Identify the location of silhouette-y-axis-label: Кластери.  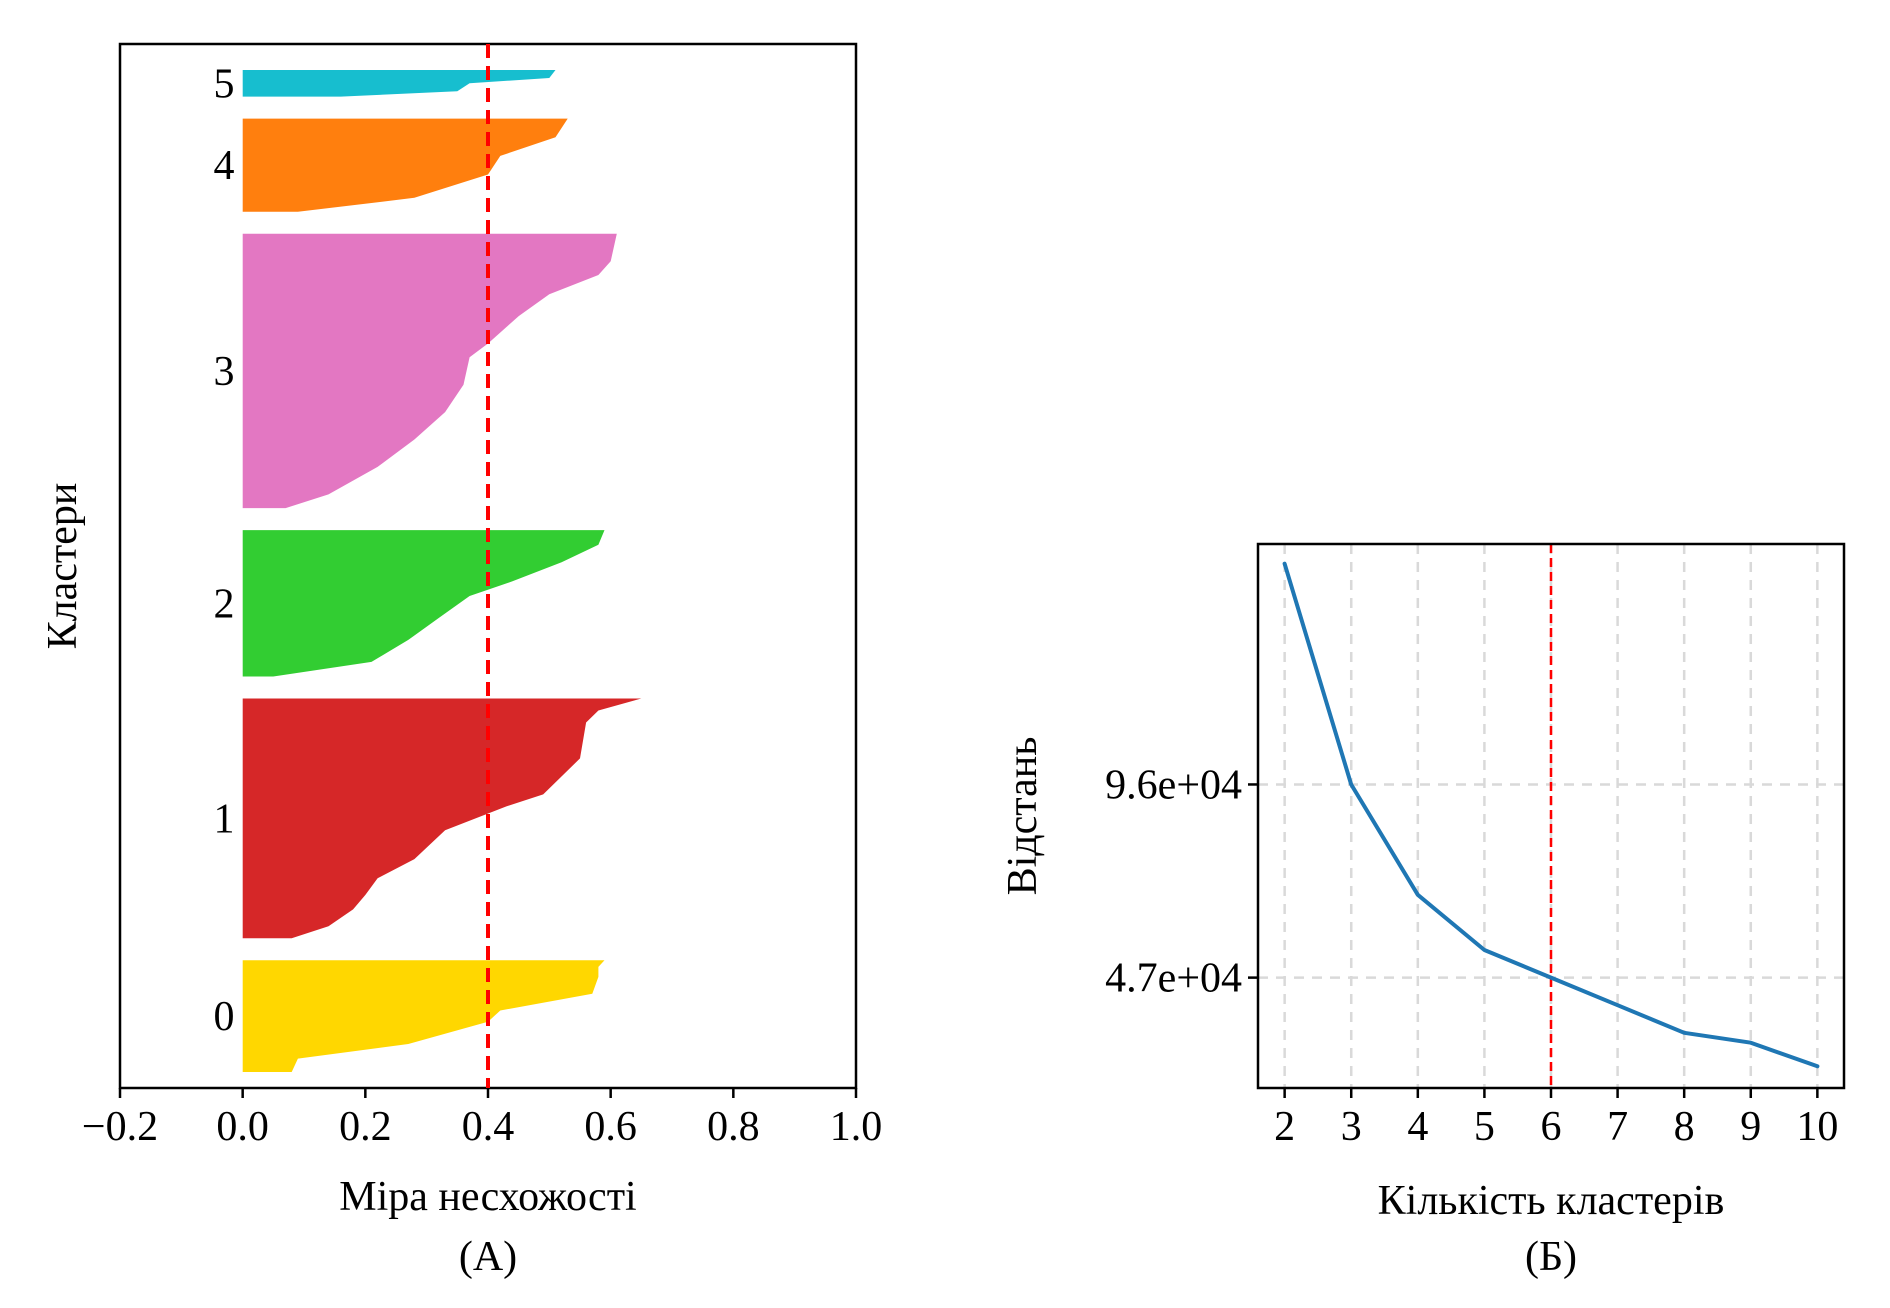
(63, 566).